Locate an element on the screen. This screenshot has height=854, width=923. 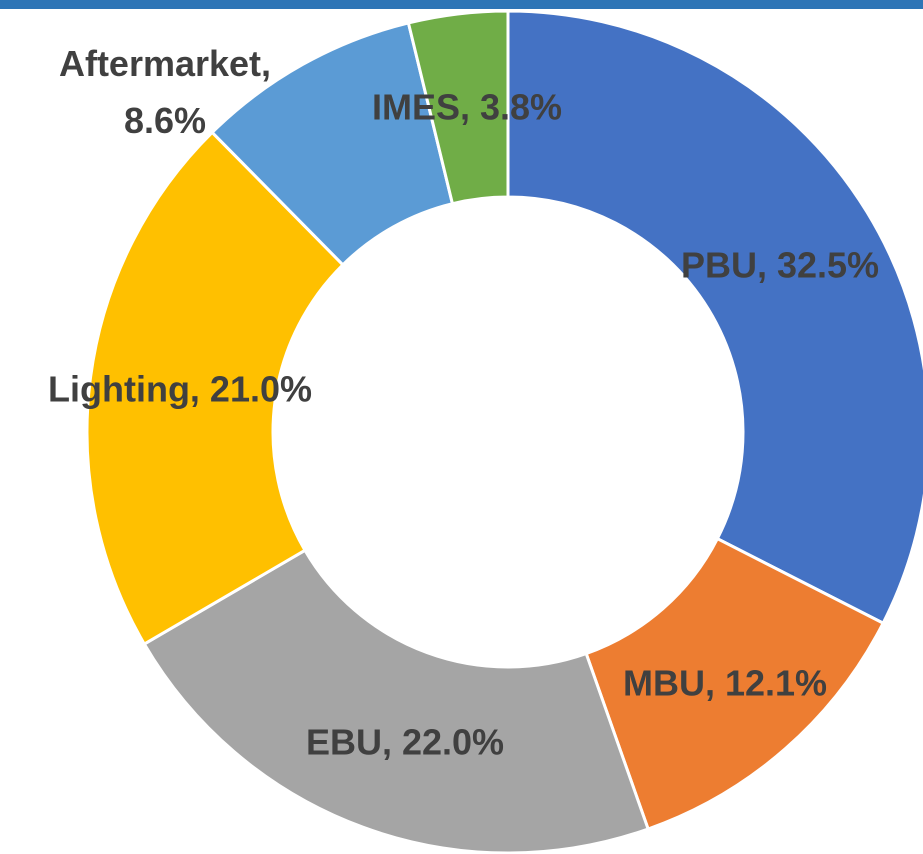
data-label: EBU, 22.0% is located at coordinates (405, 742).